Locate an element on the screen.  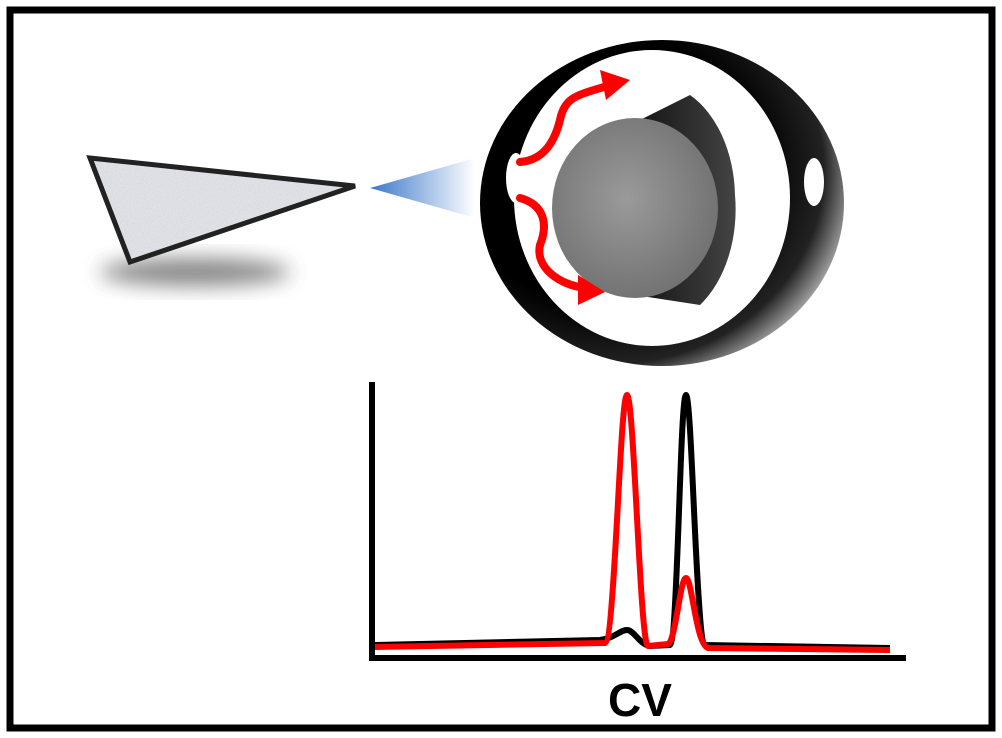
tip-shadow is located at coordinates (195, 272).